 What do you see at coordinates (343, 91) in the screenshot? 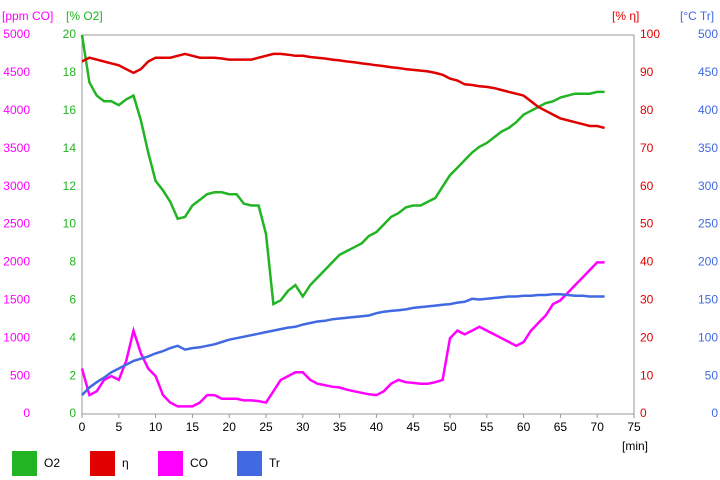
I see `series-line` at bounding box center [343, 91].